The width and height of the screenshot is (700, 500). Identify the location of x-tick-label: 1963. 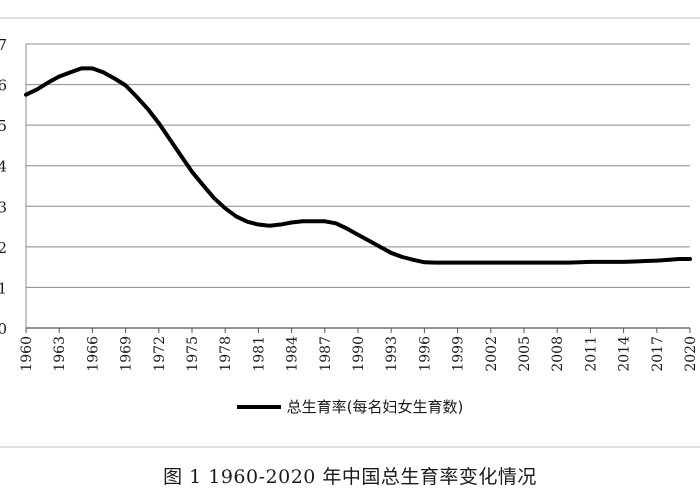
(60, 354).